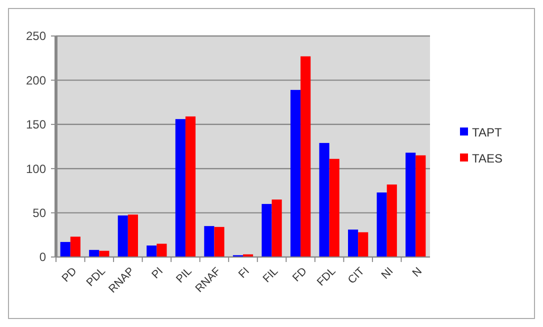 The height and width of the screenshot is (327, 543). I want to click on legend-label: TAPT, so click(487, 133).